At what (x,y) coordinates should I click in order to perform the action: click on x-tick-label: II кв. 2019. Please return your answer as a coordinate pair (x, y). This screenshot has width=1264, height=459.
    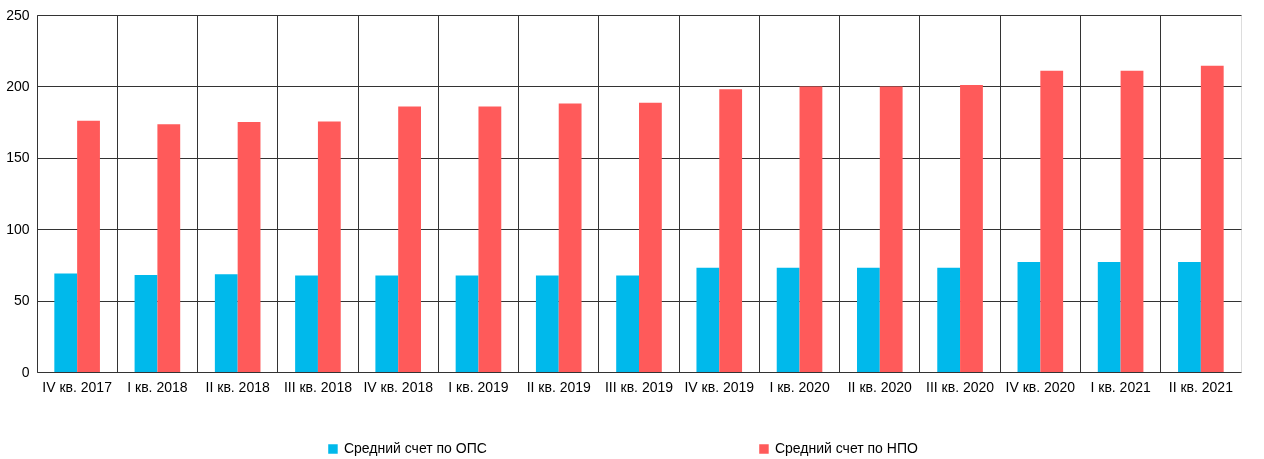
    Looking at the image, I should click on (559, 386).